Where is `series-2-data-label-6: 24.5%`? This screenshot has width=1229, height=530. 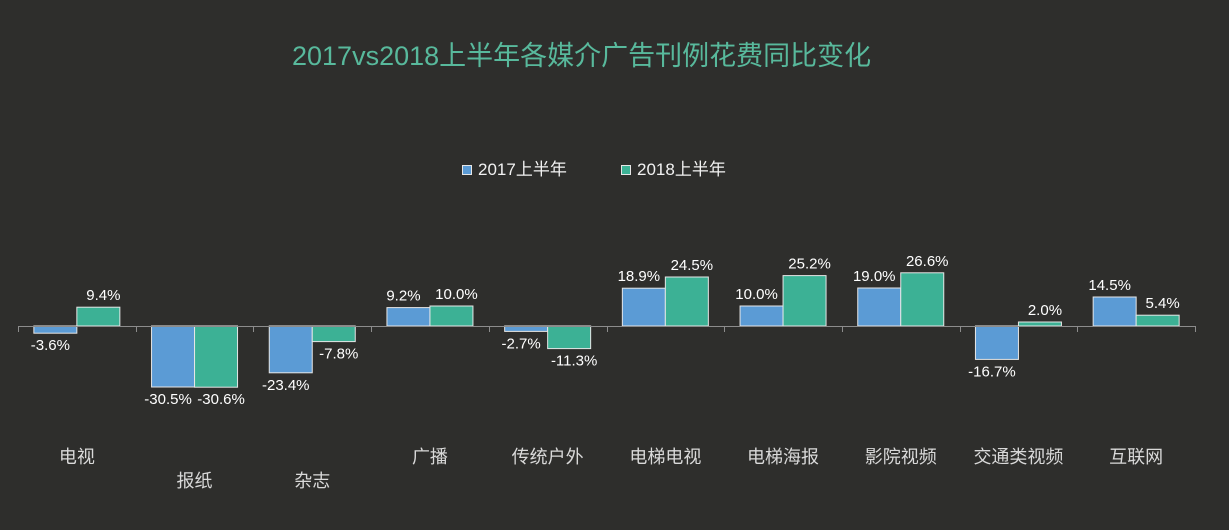
series-2-data-label-6: 24.5% is located at coordinates (692, 265).